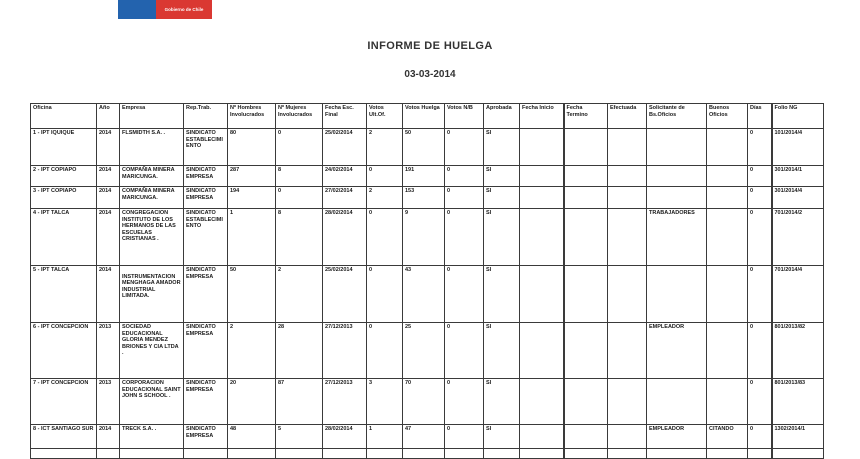 The width and height of the screenshot is (860, 459). Describe the element at coordinates (63, 176) in the screenshot. I see `table-cell: 2 - IPT COPIAPO` at that location.